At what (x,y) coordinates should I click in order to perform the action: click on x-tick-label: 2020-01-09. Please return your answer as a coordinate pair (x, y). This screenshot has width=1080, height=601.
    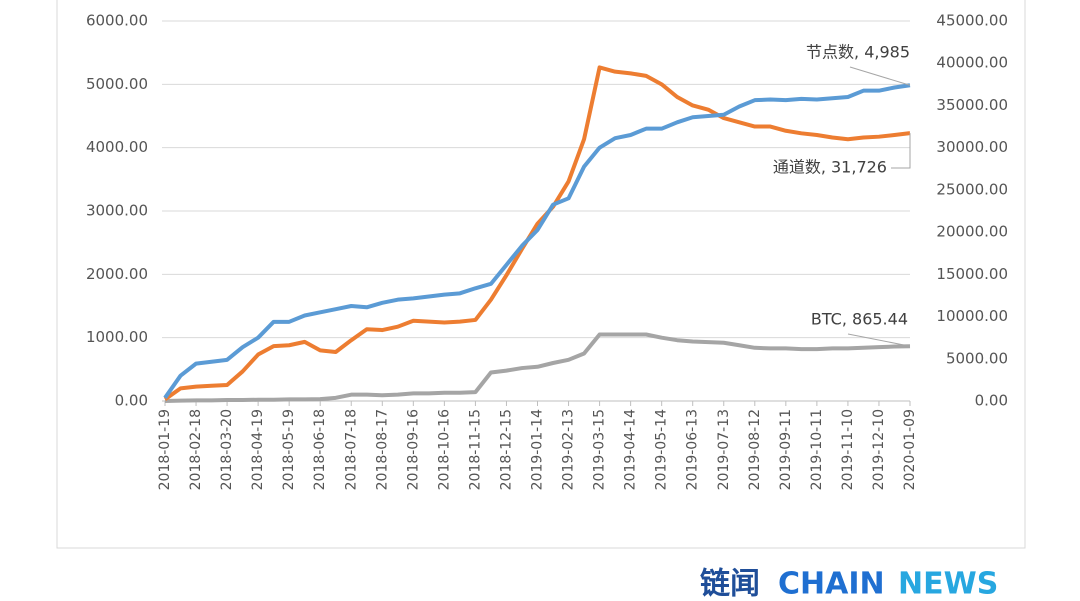
    Looking at the image, I should click on (910, 449).